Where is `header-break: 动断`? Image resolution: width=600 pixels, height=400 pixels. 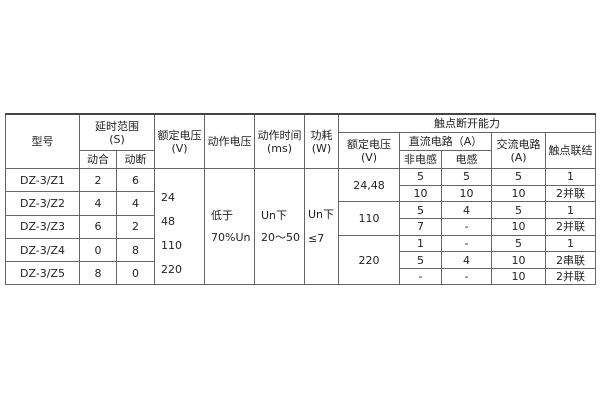
header-break: 动断 is located at coordinates (135, 159).